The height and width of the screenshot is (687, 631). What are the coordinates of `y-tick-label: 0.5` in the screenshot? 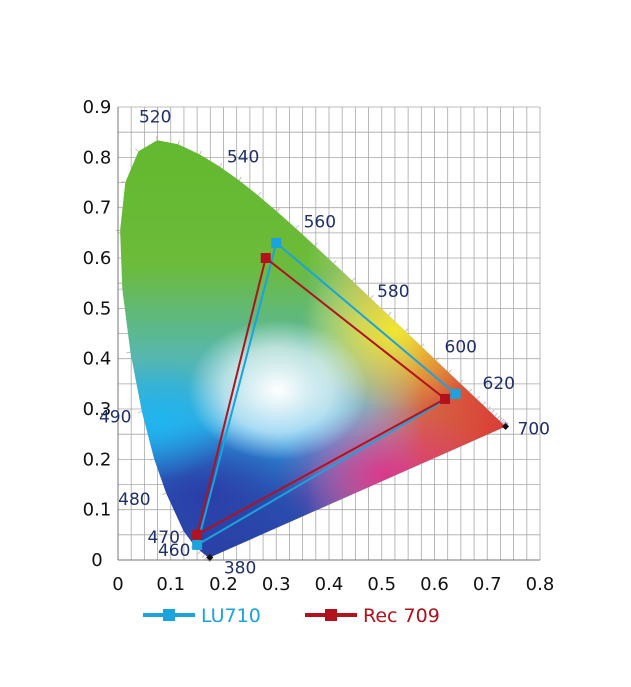 It's located at (97, 308).